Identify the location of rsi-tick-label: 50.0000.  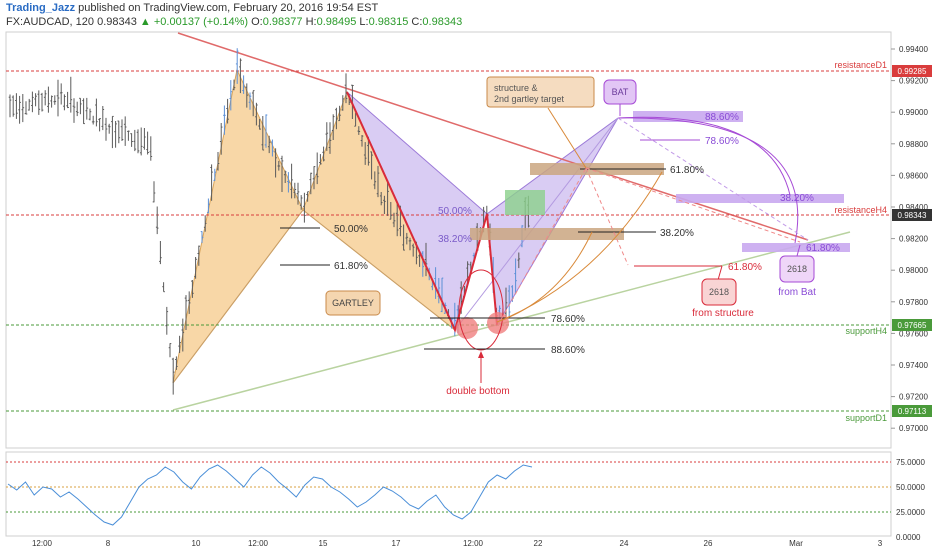
(910, 487).